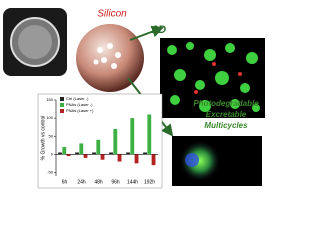  I want to click on legend-label: PNAs (Laser +), so click(80, 110).